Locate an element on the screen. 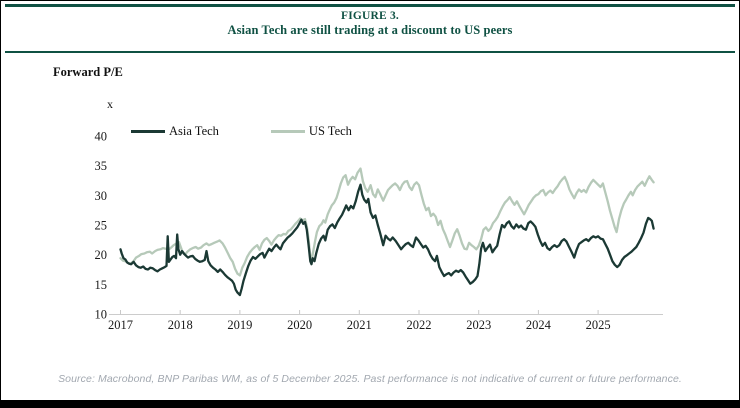  legend-item-us-tech: US Tech is located at coordinates (311, 131).